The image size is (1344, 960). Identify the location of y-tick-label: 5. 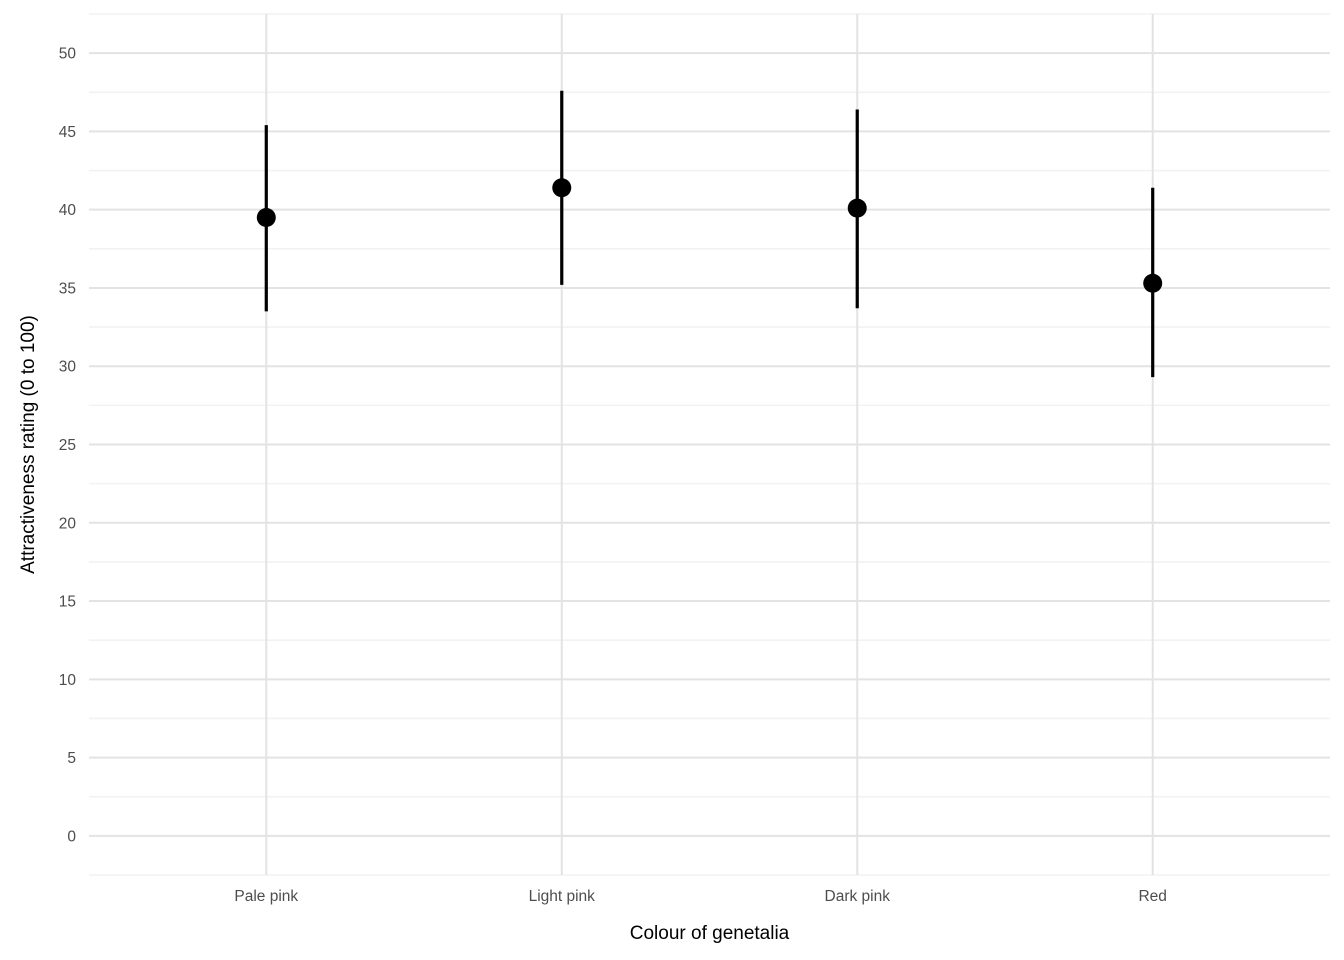
(71, 758).